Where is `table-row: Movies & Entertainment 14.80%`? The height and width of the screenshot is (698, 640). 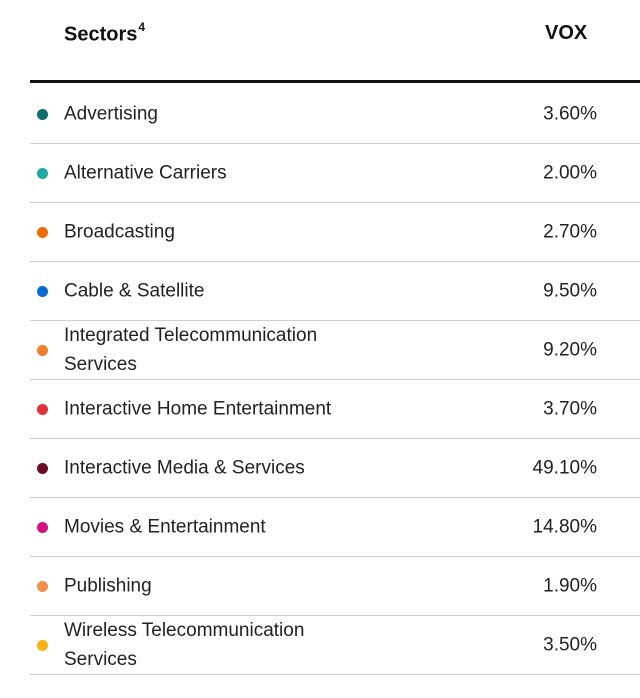 table-row: Movies & Entertainment 14.80% is located at coordinates (335, 527).